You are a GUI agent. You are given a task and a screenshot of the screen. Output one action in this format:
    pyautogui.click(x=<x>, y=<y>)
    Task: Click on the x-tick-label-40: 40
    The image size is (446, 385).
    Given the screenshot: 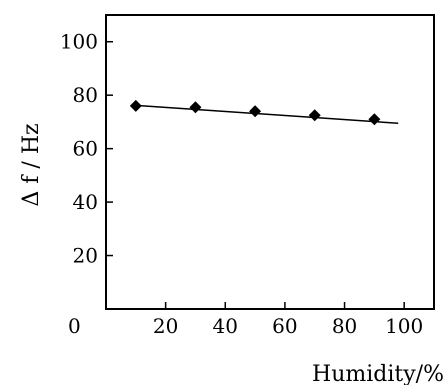 What is the action you would take?
    pyautogui.click(x=225, y=326)
    